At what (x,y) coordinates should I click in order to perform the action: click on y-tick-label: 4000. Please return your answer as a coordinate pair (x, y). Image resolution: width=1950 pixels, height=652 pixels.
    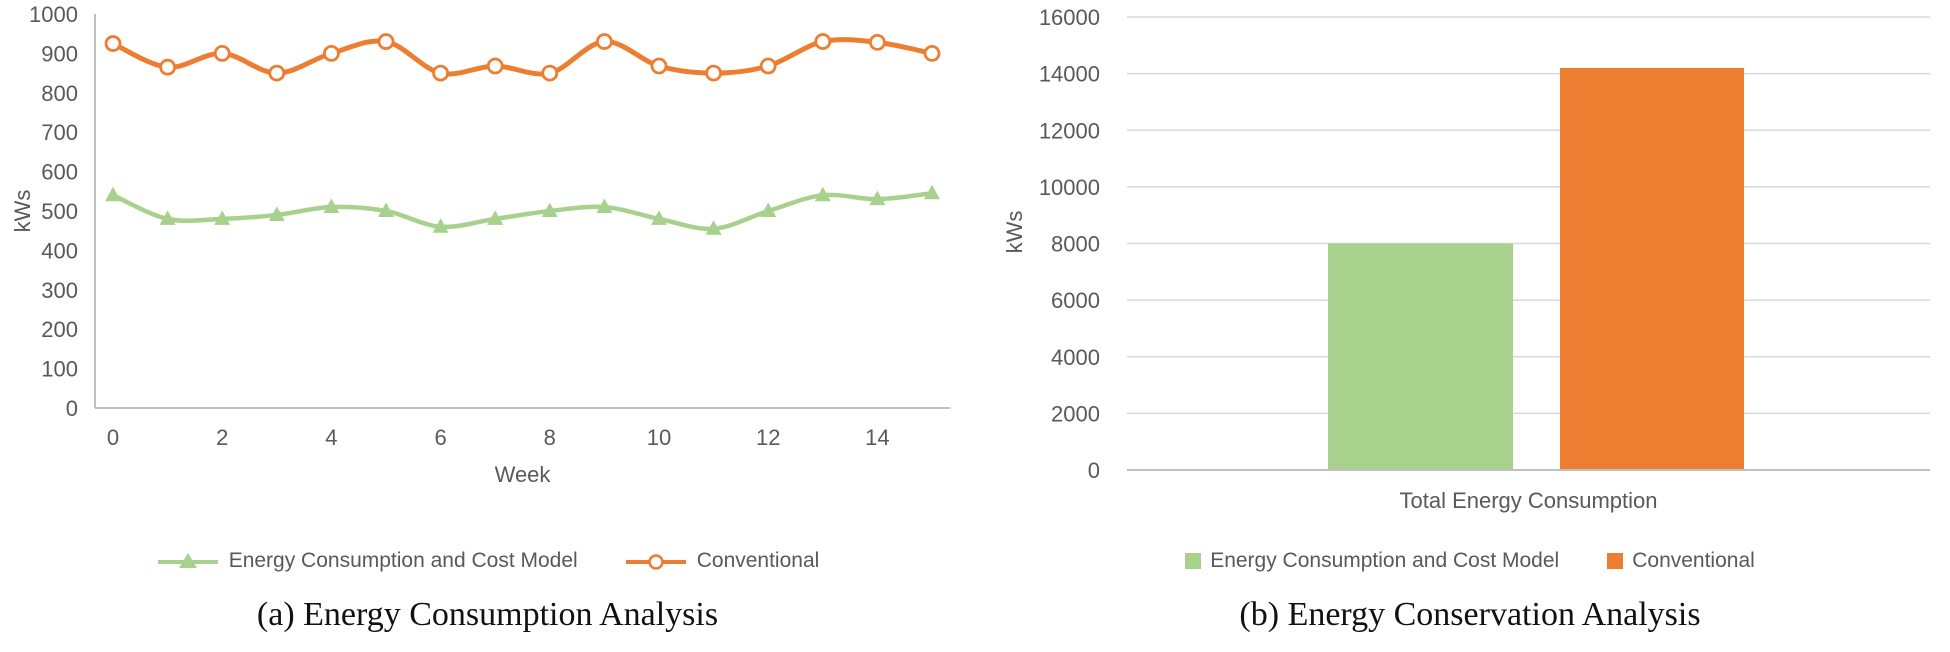
    Looking at the image, I should click on (1075, 357).